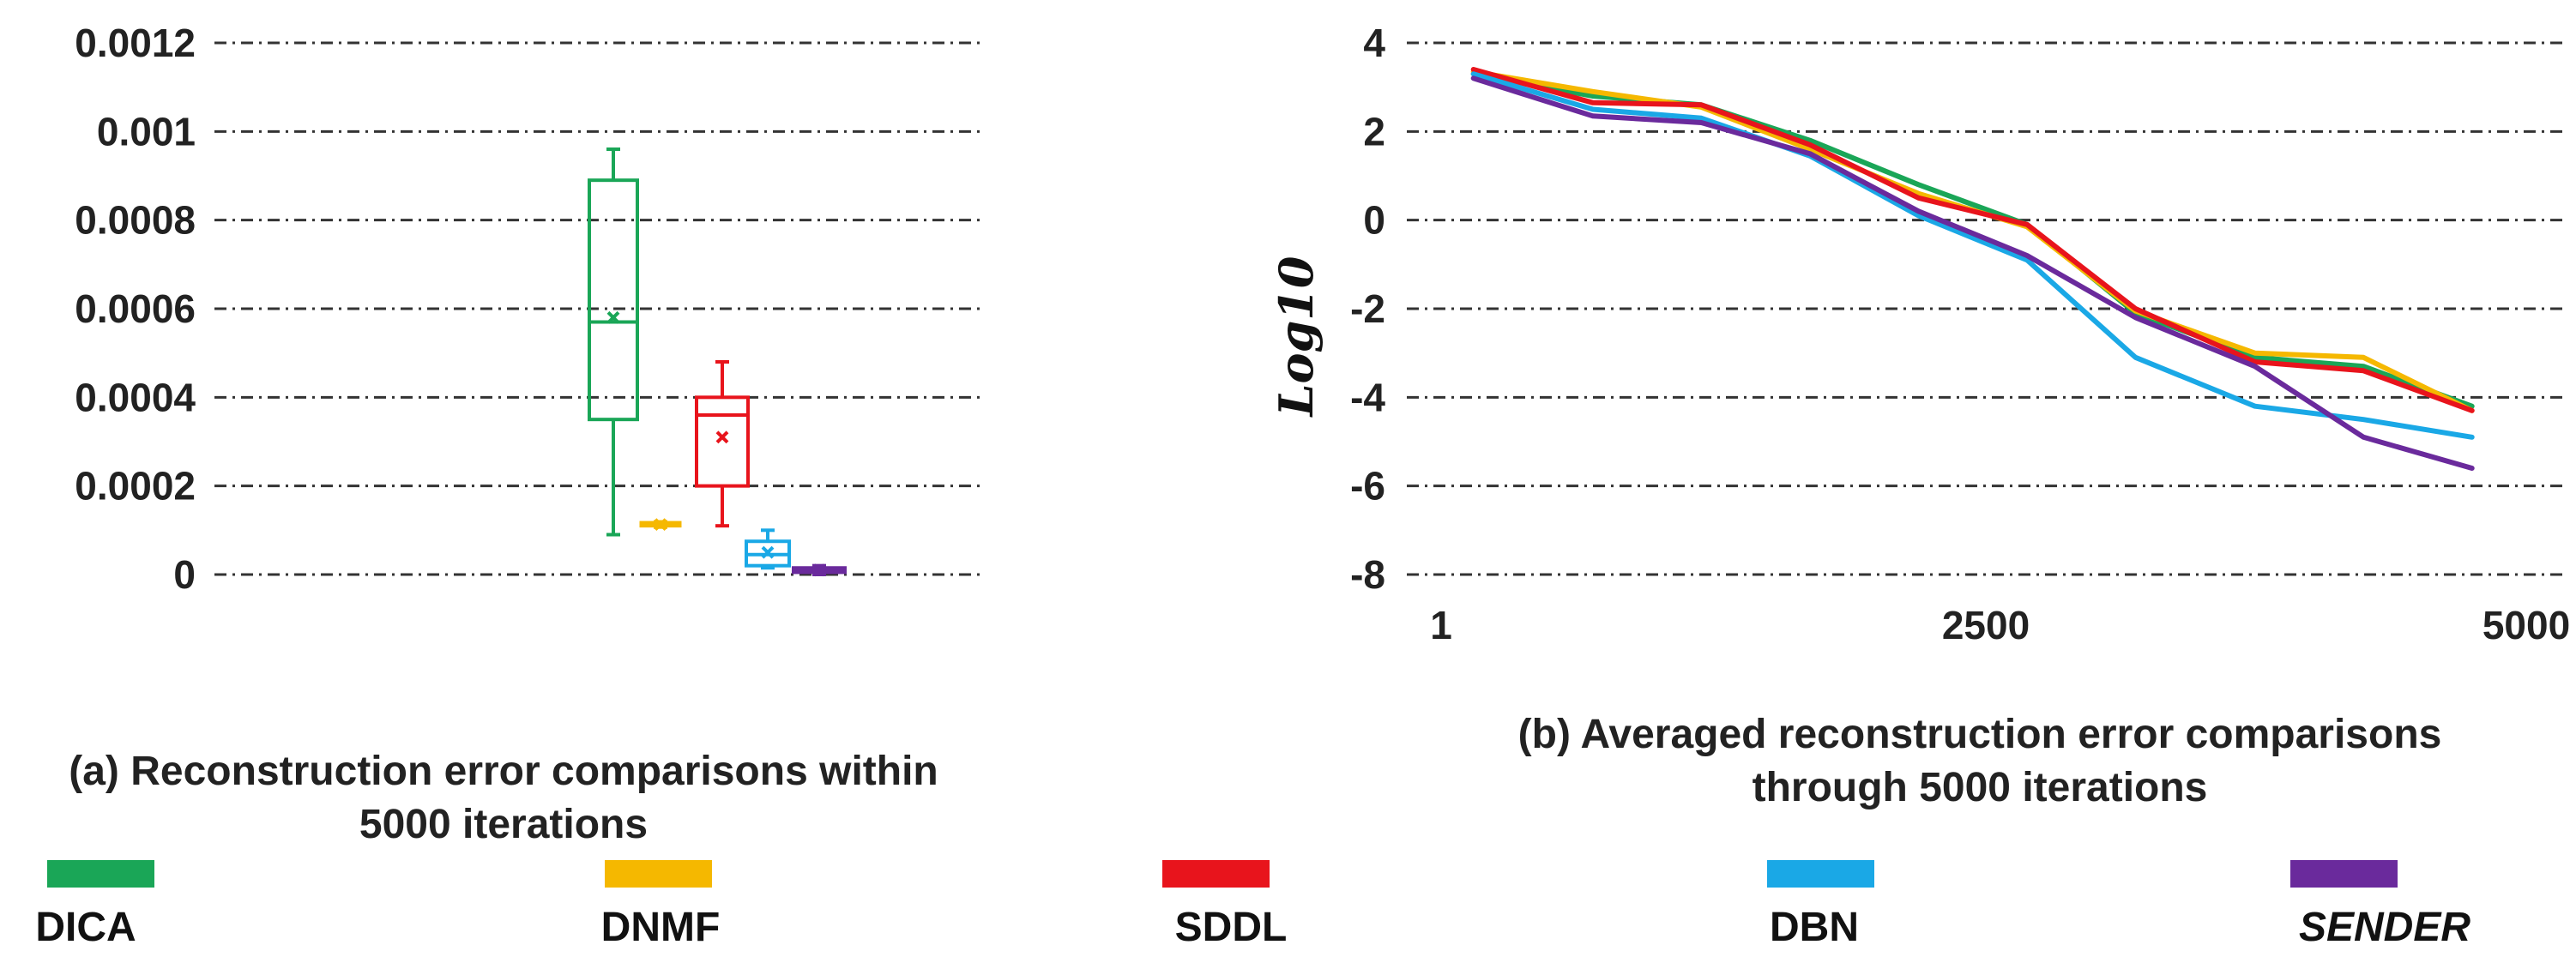  What do you see at coordinates (1980, 787) in the screenshot?
I see `panel-b-caption-line2: through 5000 iterations` at bounding box center [1980, 787].